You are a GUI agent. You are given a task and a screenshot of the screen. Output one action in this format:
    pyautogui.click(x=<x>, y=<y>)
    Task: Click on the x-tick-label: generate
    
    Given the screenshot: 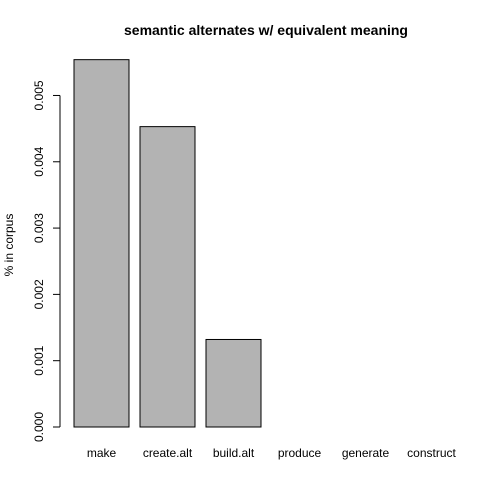 What is the action you would take?
    pyautogui.click(x=366, y=453)
    